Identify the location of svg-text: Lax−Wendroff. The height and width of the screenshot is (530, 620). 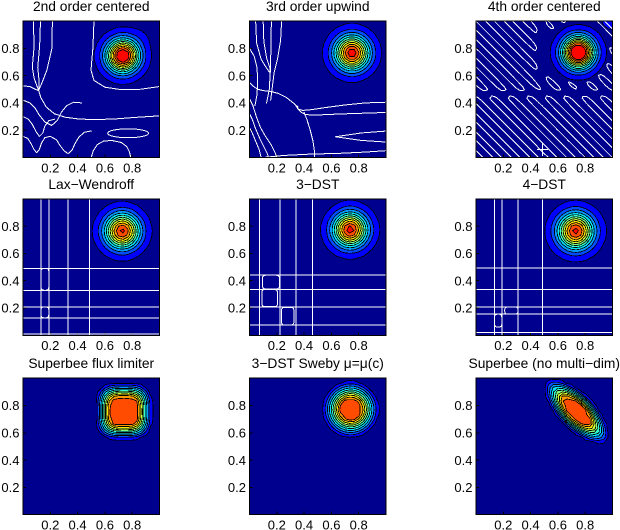
(91, 184).